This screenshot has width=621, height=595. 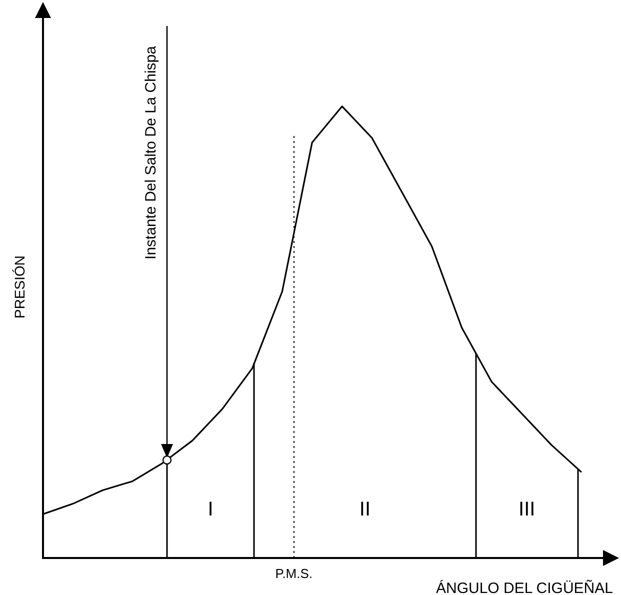 I want to click on annotation: Instante Del Salto De La Chispa, so click(x=151, y=152).